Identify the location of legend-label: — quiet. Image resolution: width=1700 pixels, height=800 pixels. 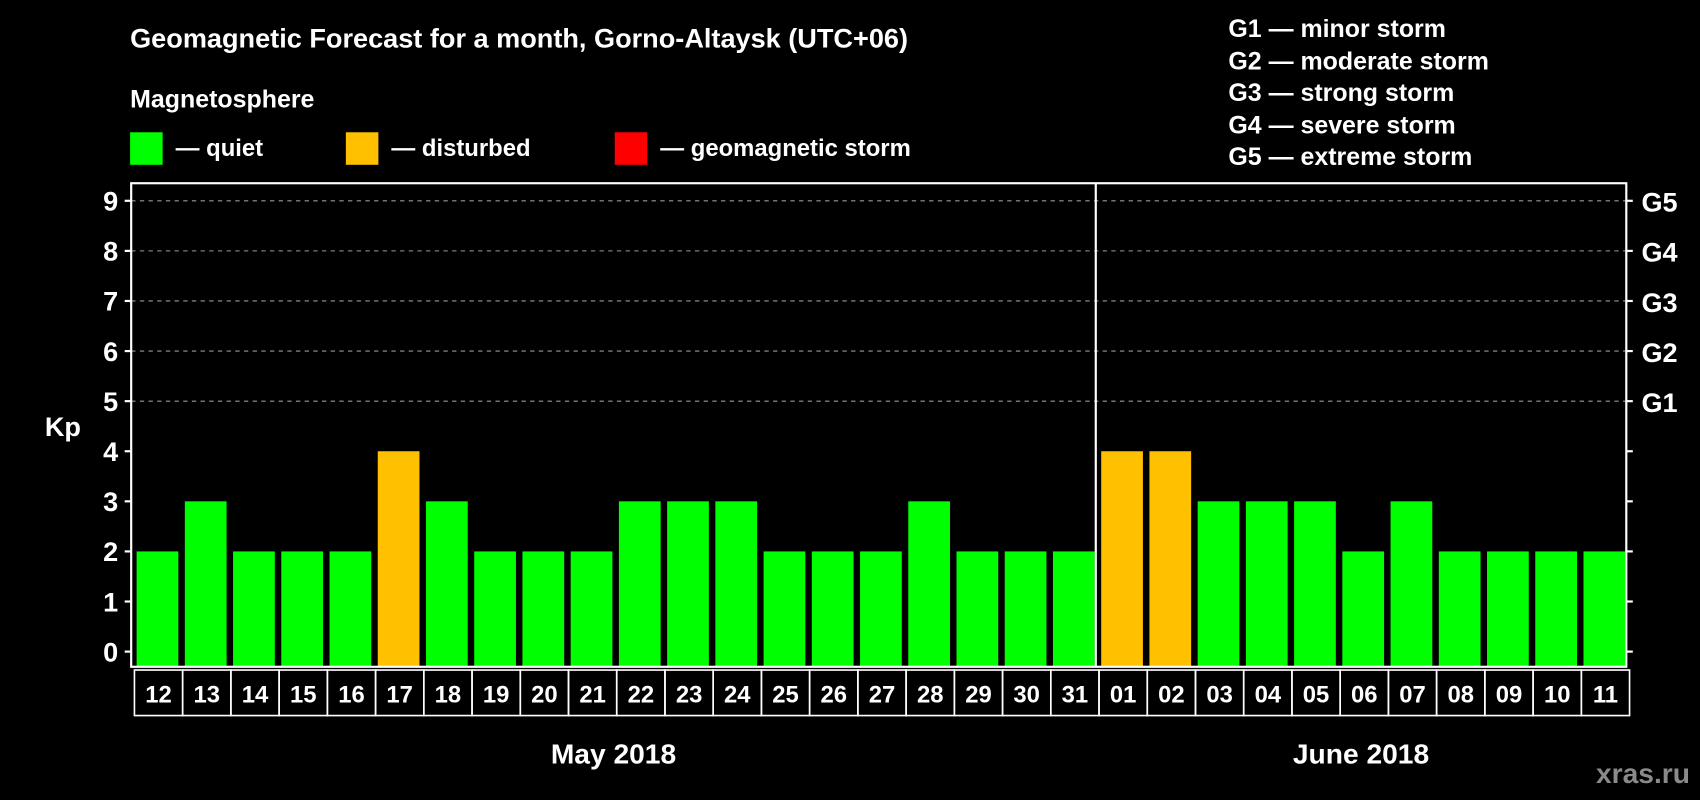
(219, 148).